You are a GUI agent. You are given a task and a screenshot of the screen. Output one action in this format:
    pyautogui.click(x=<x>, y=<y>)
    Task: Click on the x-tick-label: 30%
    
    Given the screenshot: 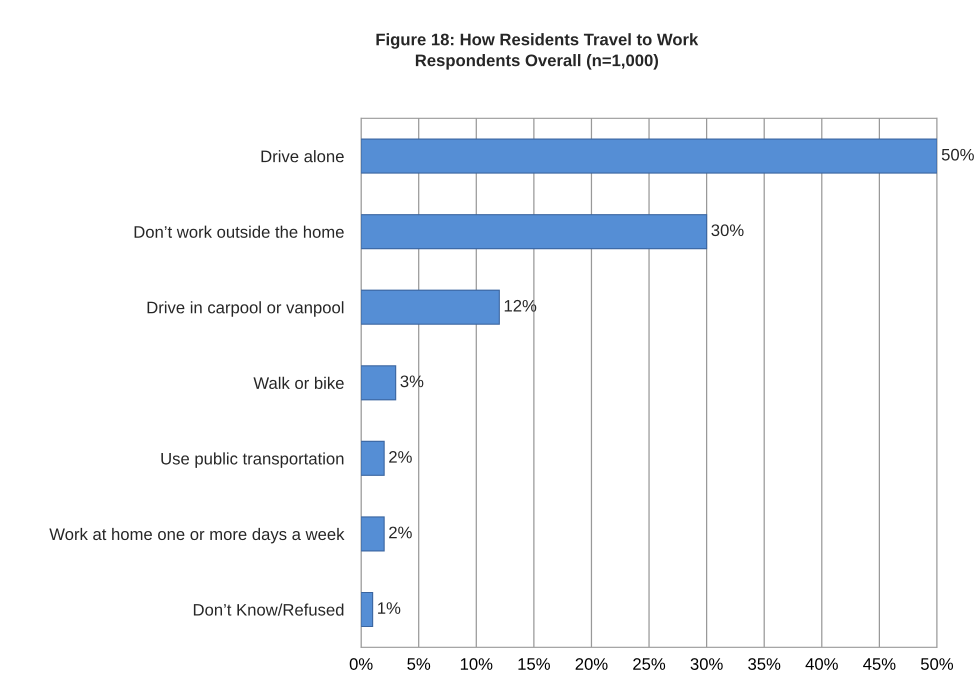 What is the action you would take?
    pyautogui.click(x=706, y=664)
    